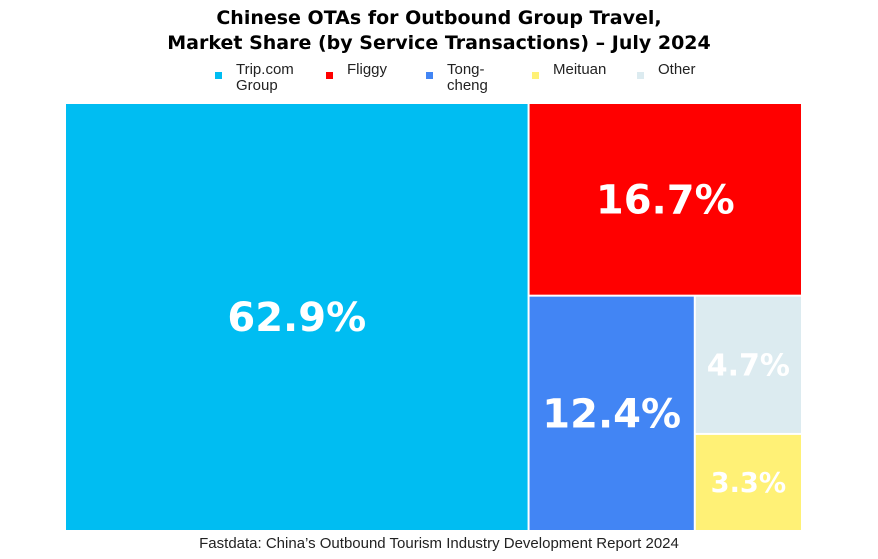 The height and width of the screenshot is (559, 878). Describe the element at coordinates (218, 75) in the screenshot. I see `legend-swatch-trip-com` at that location.